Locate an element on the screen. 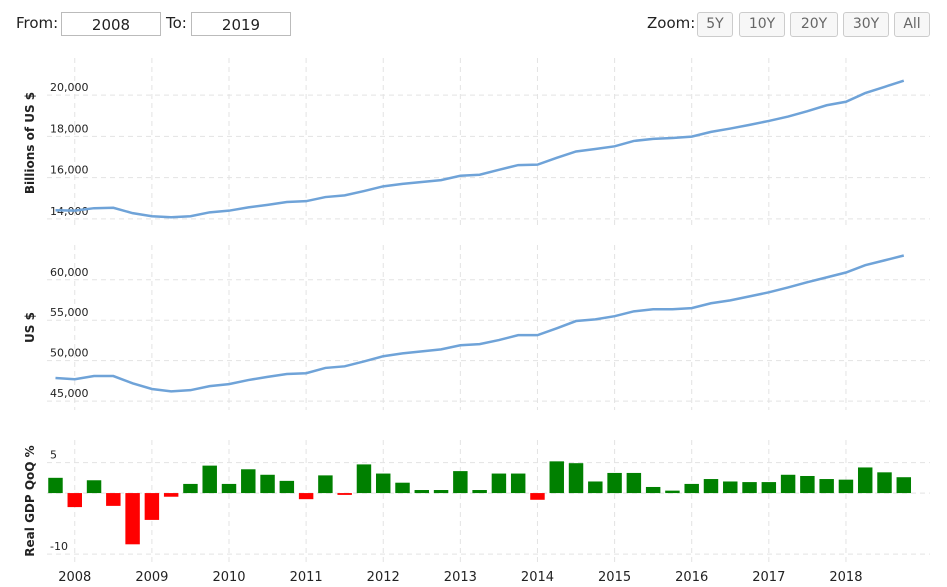  y-tick-label: 20,000 is located at coordinates (69, 87).